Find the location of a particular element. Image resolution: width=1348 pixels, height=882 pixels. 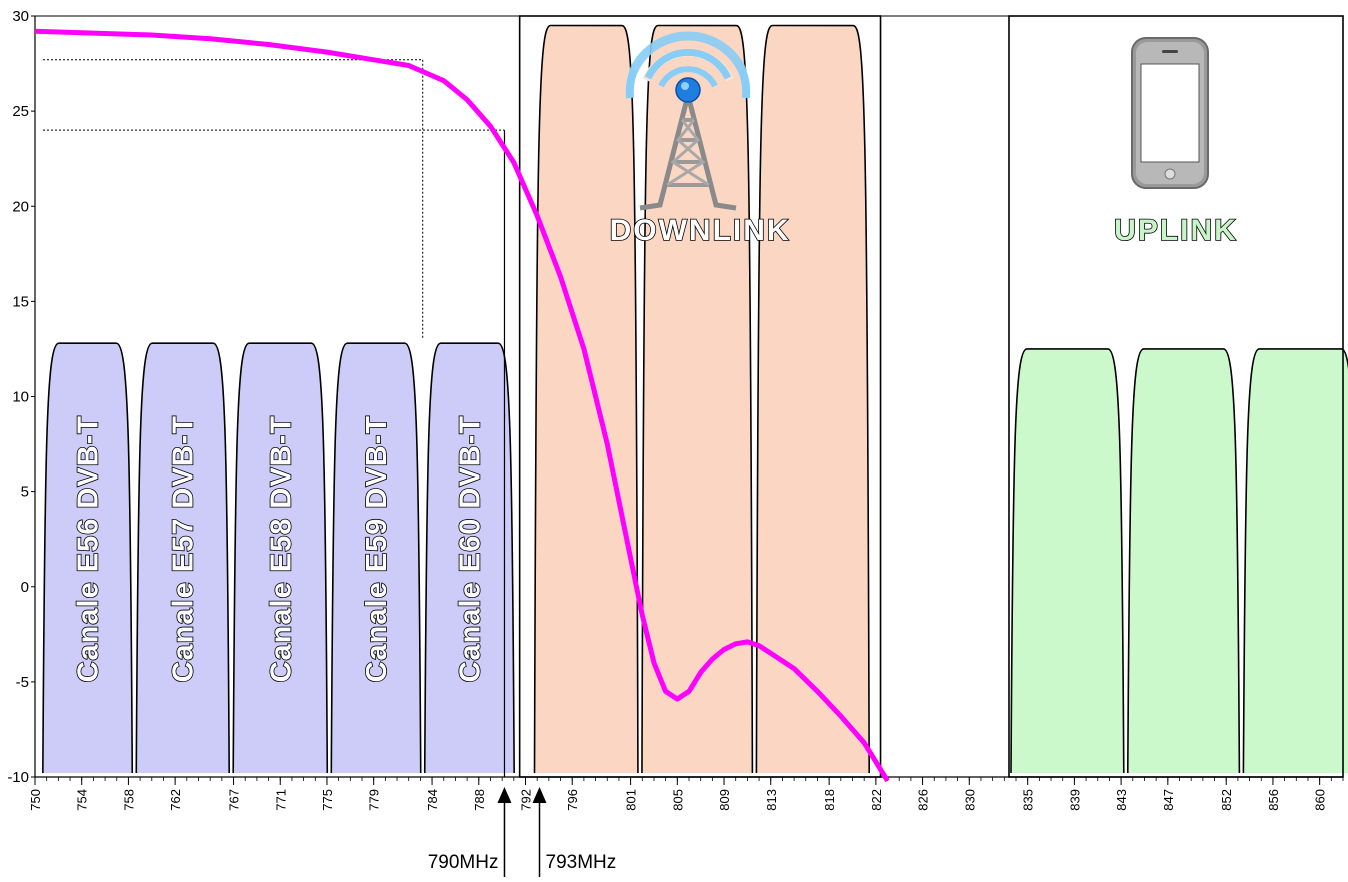

x-tick-label: 792 is located at coordinates (526, 800).